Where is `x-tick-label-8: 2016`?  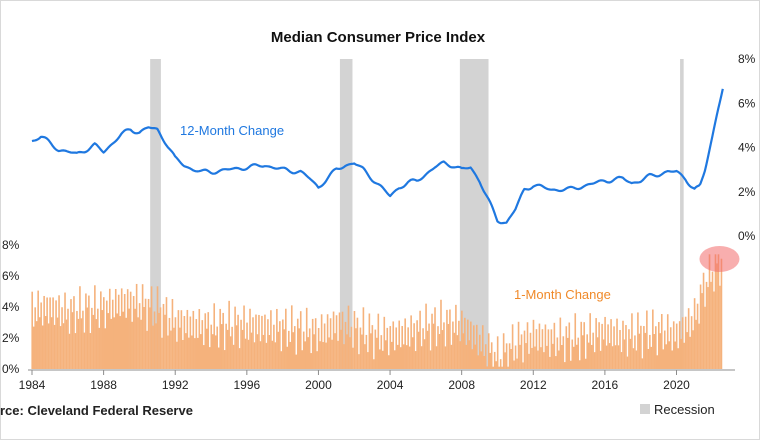 x-tick-label-8: 2016 is located at coordinates (605, 385).